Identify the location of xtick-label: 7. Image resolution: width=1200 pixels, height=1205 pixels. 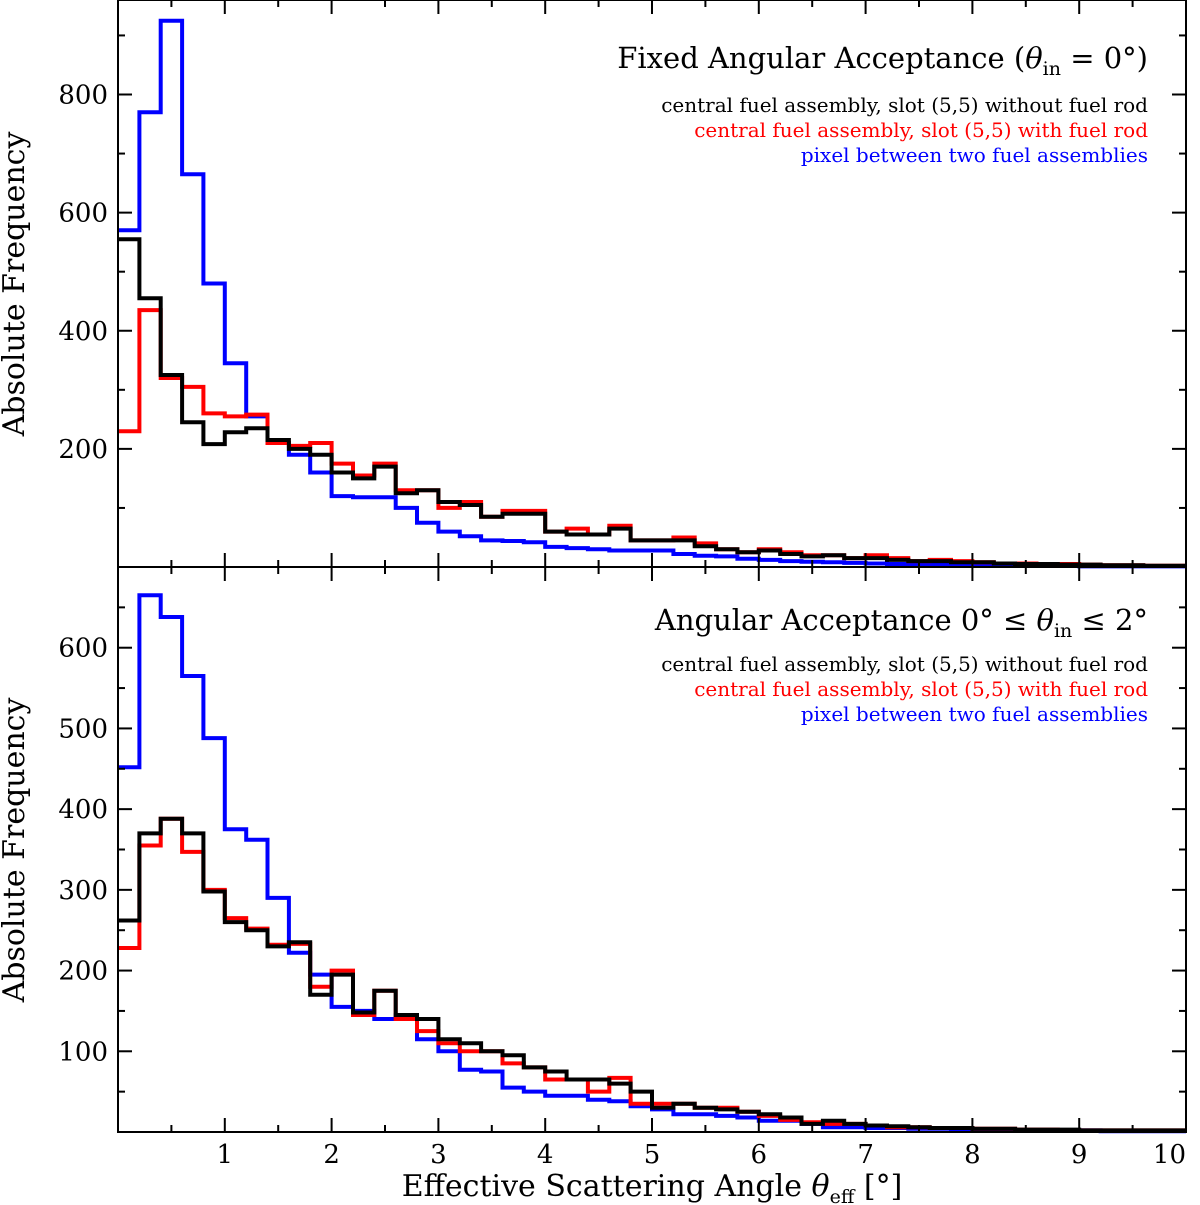
(865, 1155).